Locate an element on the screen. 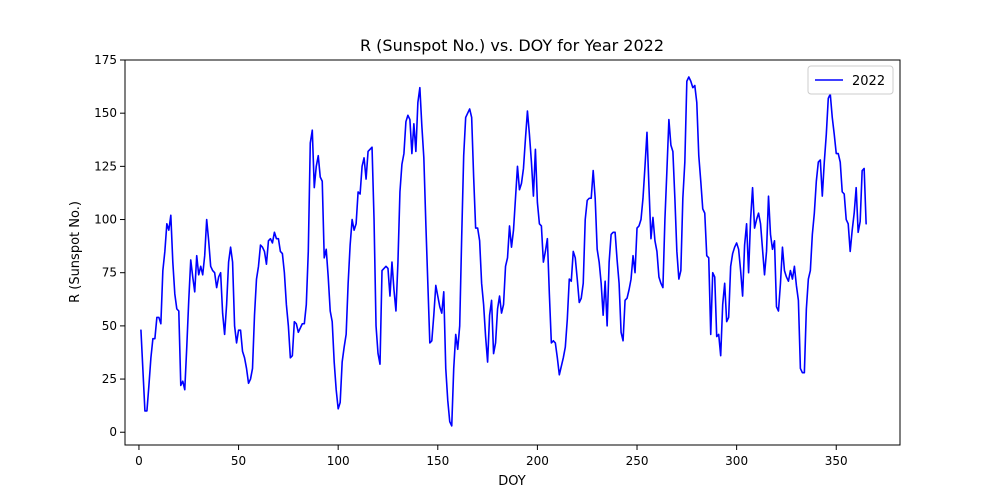  x-tick-label: 200 is located at coordinates (537, 461).